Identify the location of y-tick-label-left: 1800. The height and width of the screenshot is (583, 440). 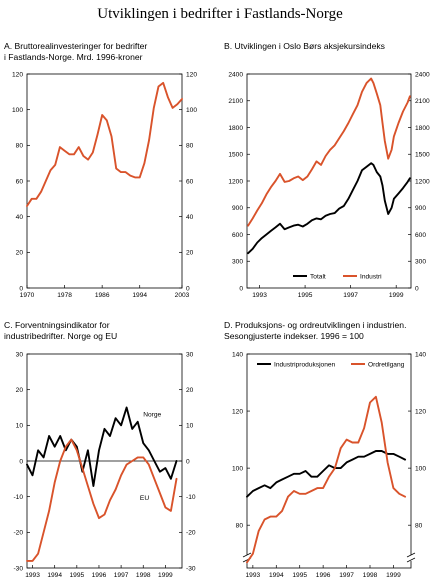
(235, 128).